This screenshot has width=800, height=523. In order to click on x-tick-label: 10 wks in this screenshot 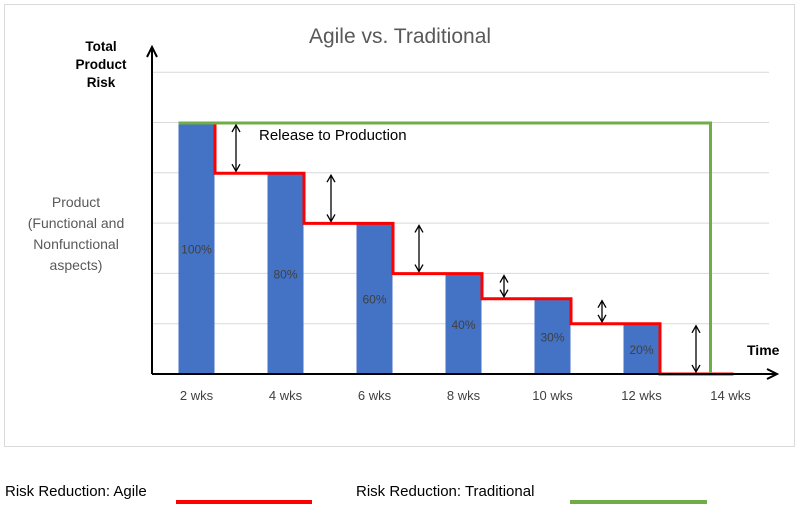, I will do `click(552, 395)`.